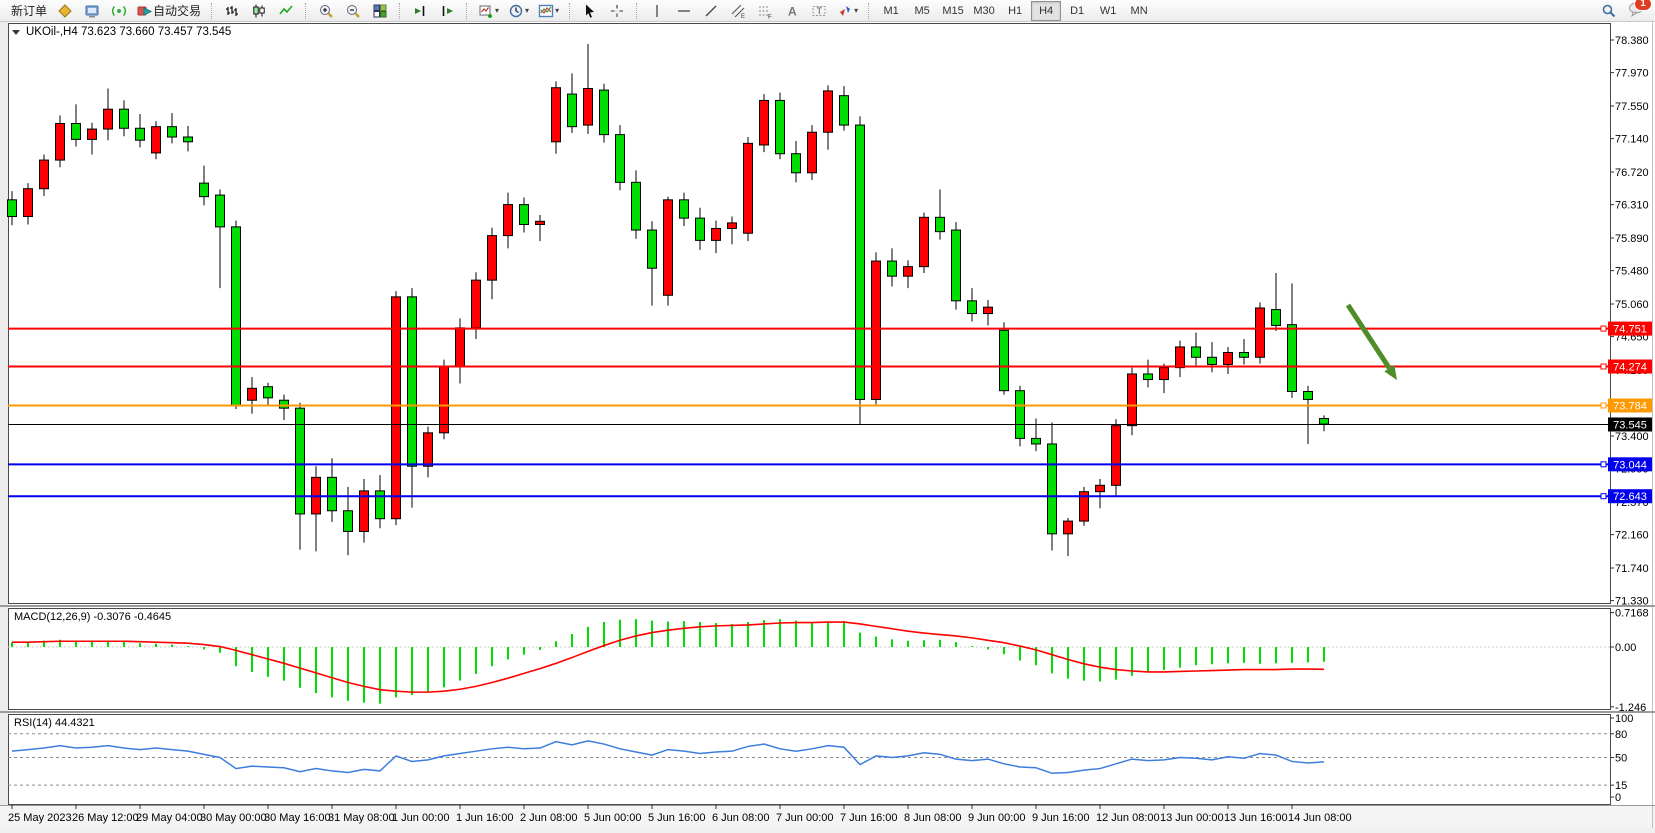 Image resolution: width=1655 pixels, height=833 pixels. What do you see at coordinates (1015, 10) in the screenshot?
I see `timeframe-h1: H1` at bounding box center [1015, 10].